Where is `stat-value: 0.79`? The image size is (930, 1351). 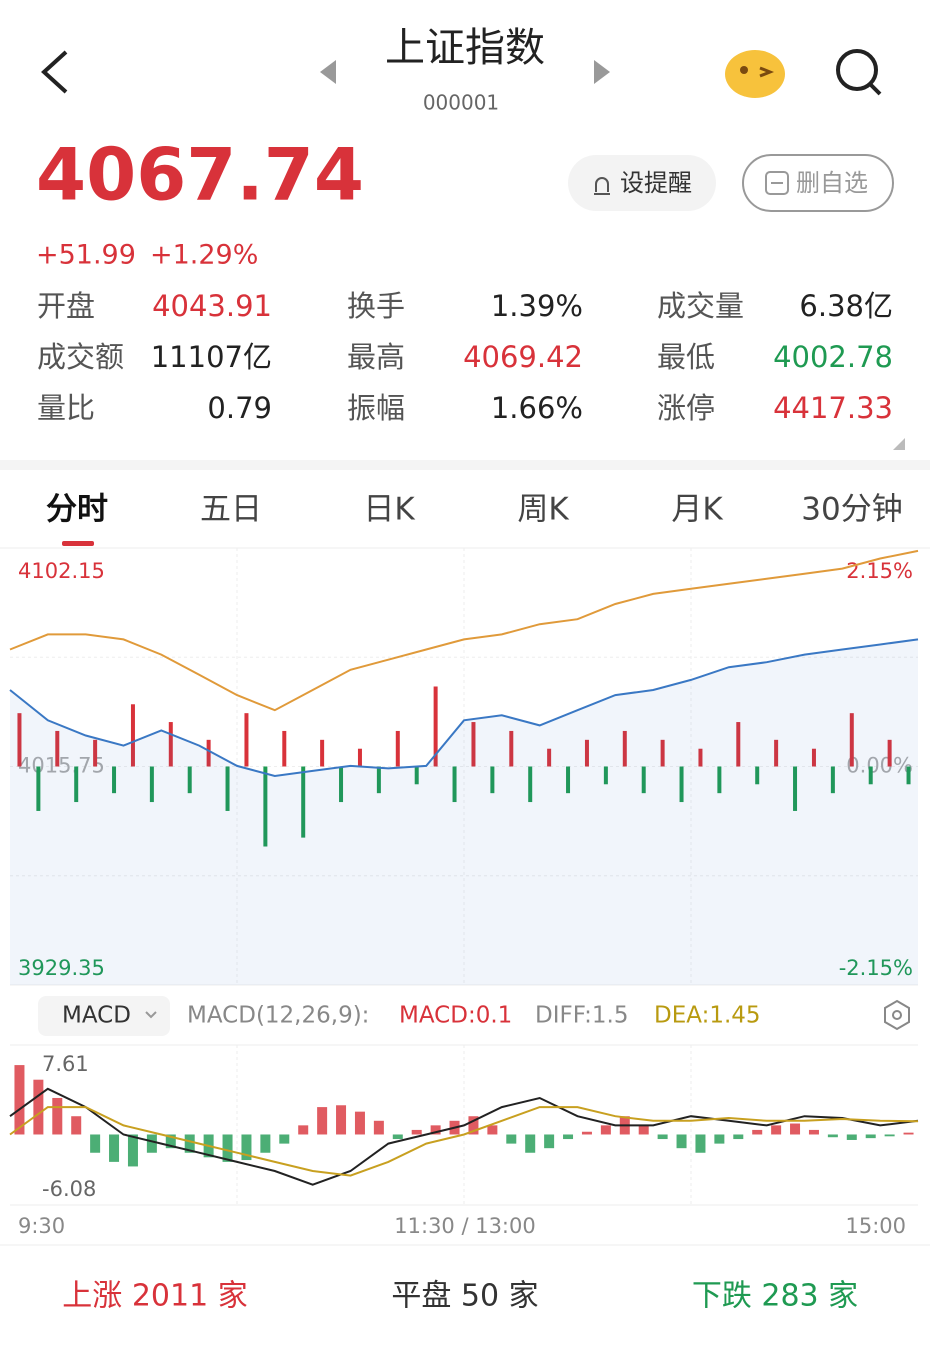
stat-value: 0.79 is located at coordinates (239, 408).